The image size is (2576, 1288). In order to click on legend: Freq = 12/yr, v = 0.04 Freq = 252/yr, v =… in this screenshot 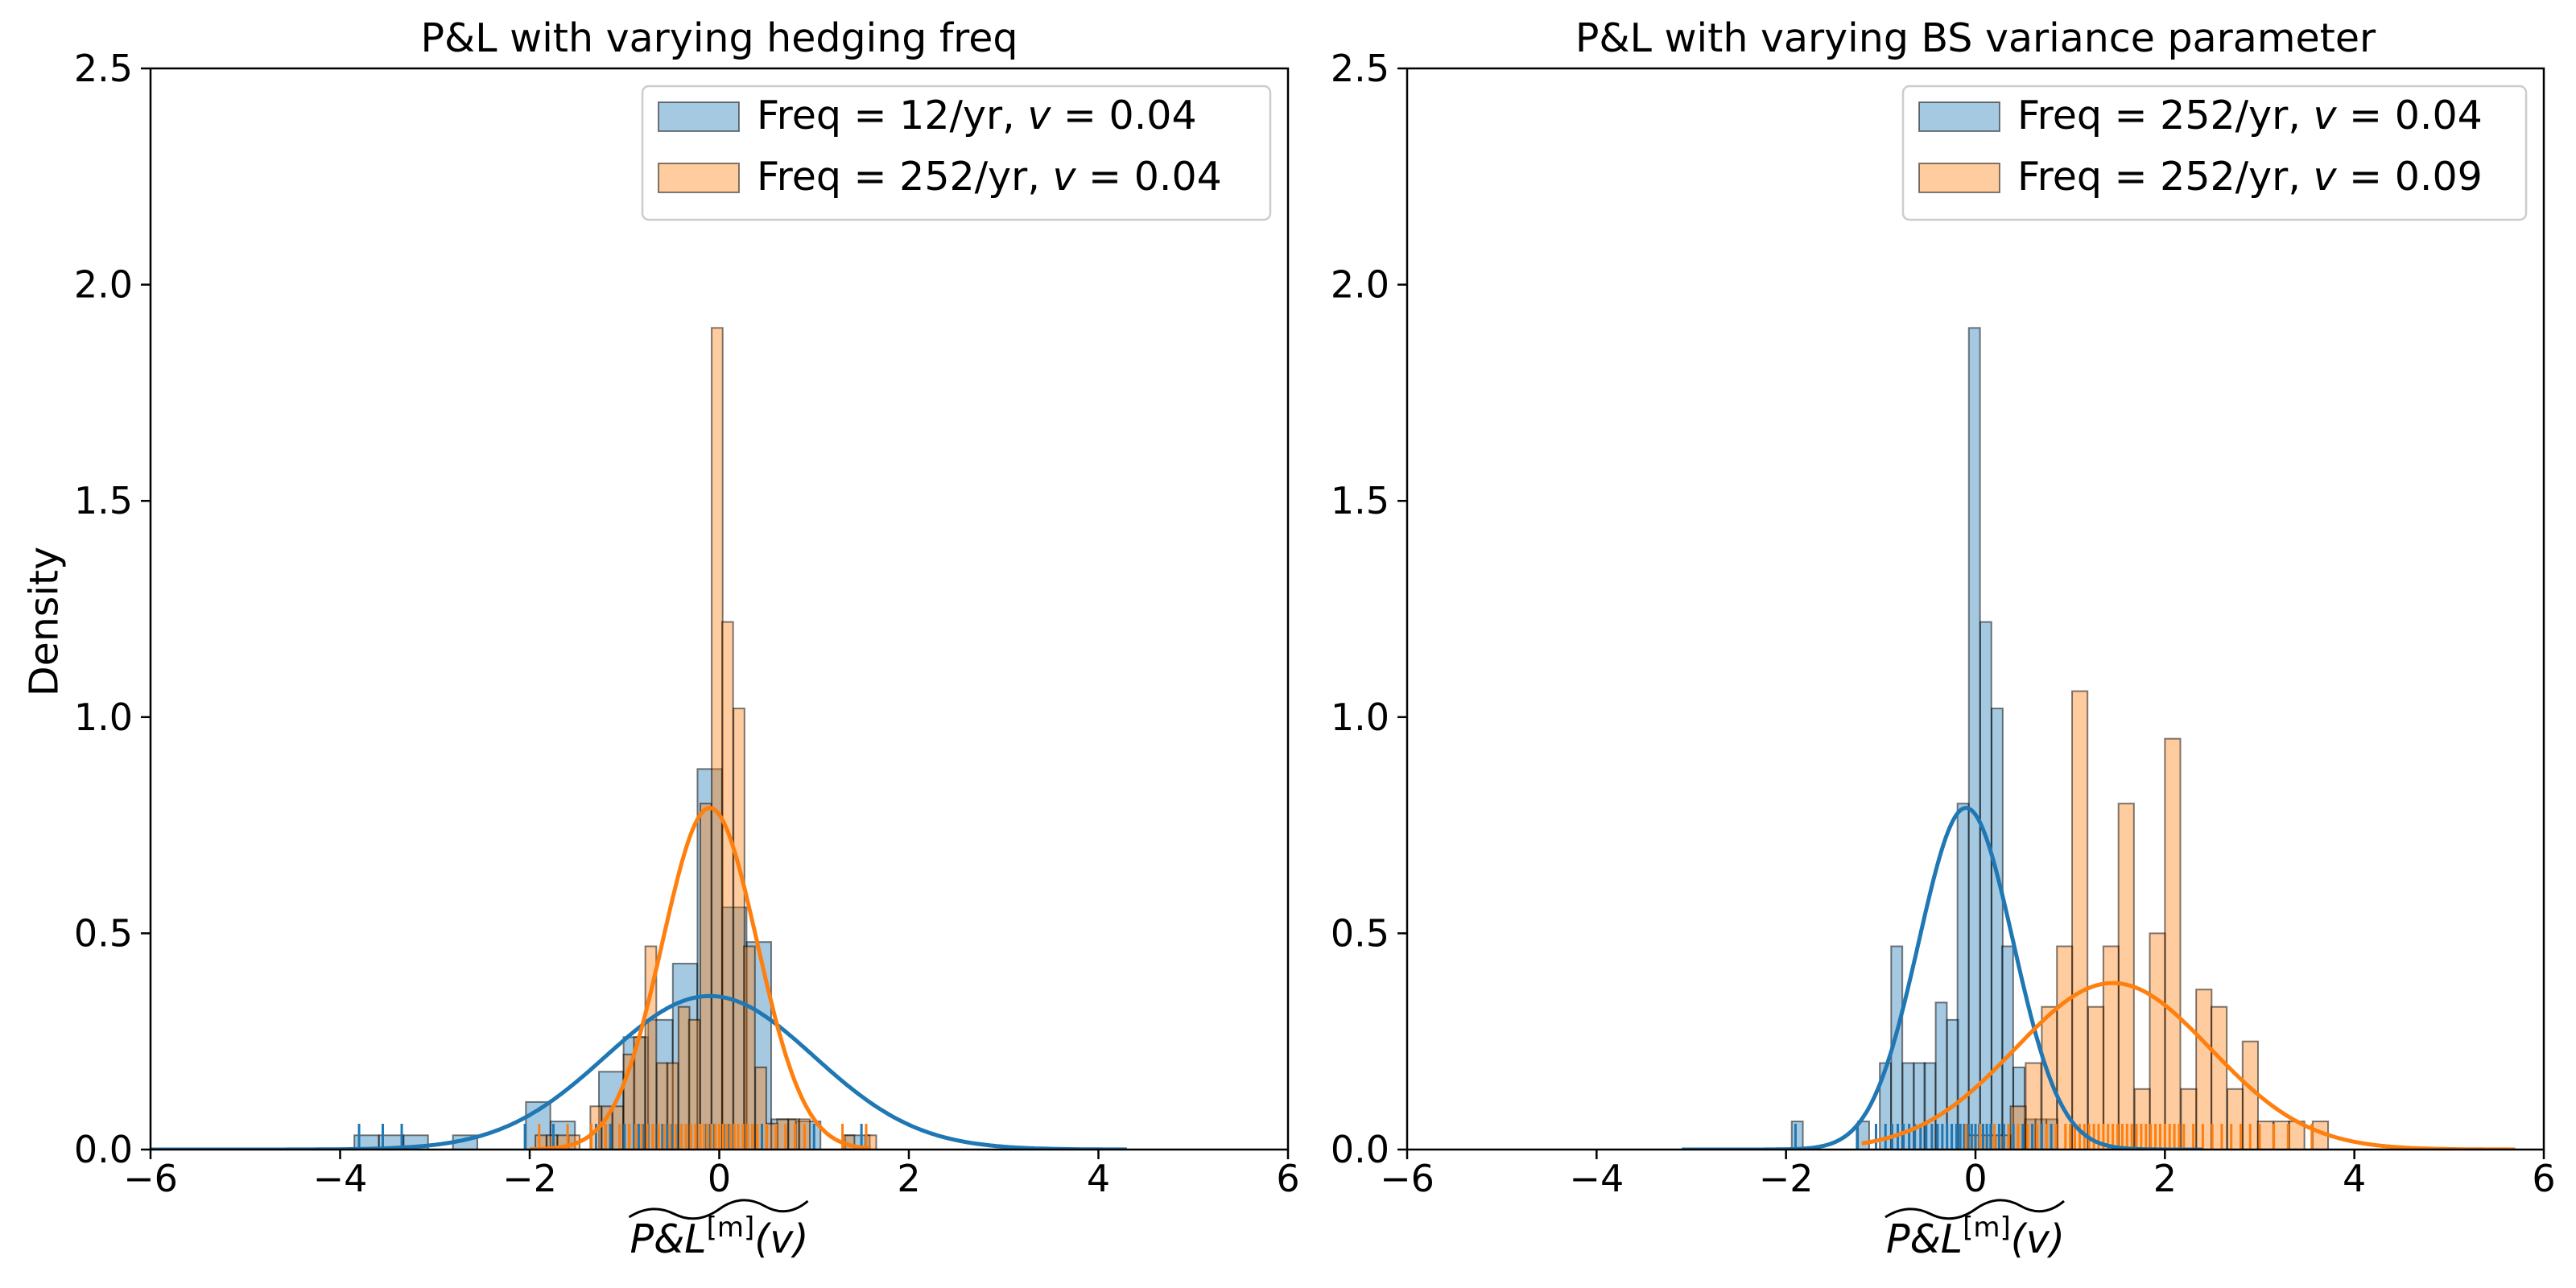, I will do `click(956, 153)`.